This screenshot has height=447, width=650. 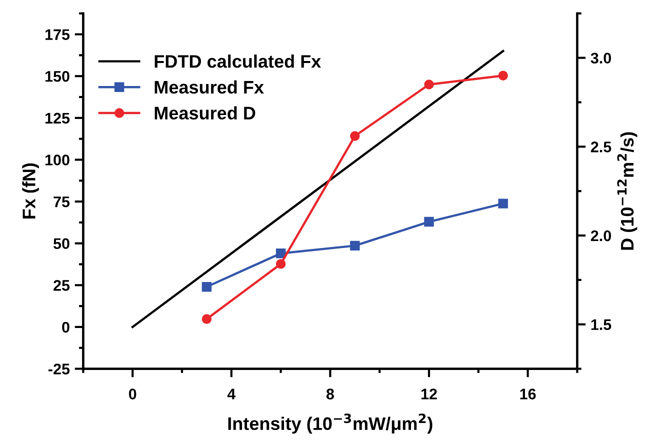 What do you see at coordinates (601, 324) in the screenshot?
I see `y2-tick-label: 1.5` at bounding box center [601, 324].